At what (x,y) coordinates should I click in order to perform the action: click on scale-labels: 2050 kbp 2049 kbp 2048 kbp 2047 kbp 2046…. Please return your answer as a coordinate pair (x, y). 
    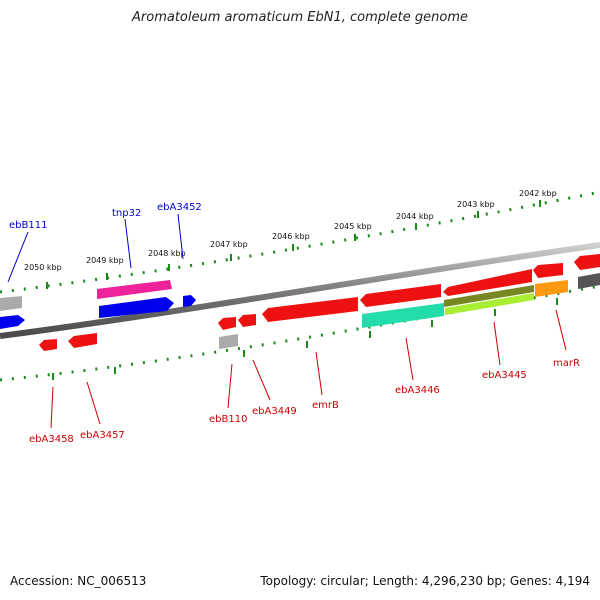
    Looking at the image, I should click on (290, 230).